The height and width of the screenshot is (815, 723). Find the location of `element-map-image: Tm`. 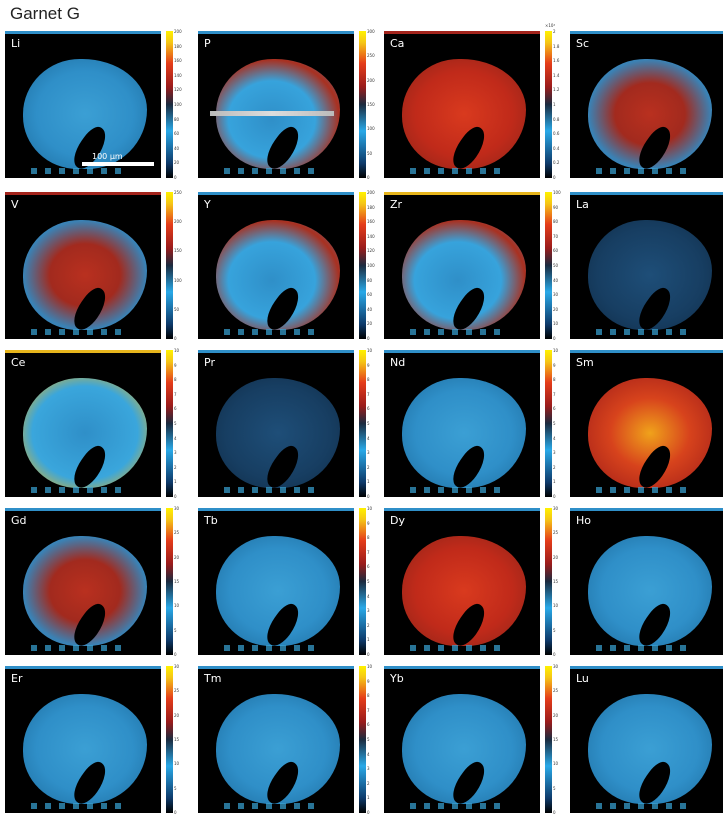

element-map-image: Tm is located at coordinates (276, 739).